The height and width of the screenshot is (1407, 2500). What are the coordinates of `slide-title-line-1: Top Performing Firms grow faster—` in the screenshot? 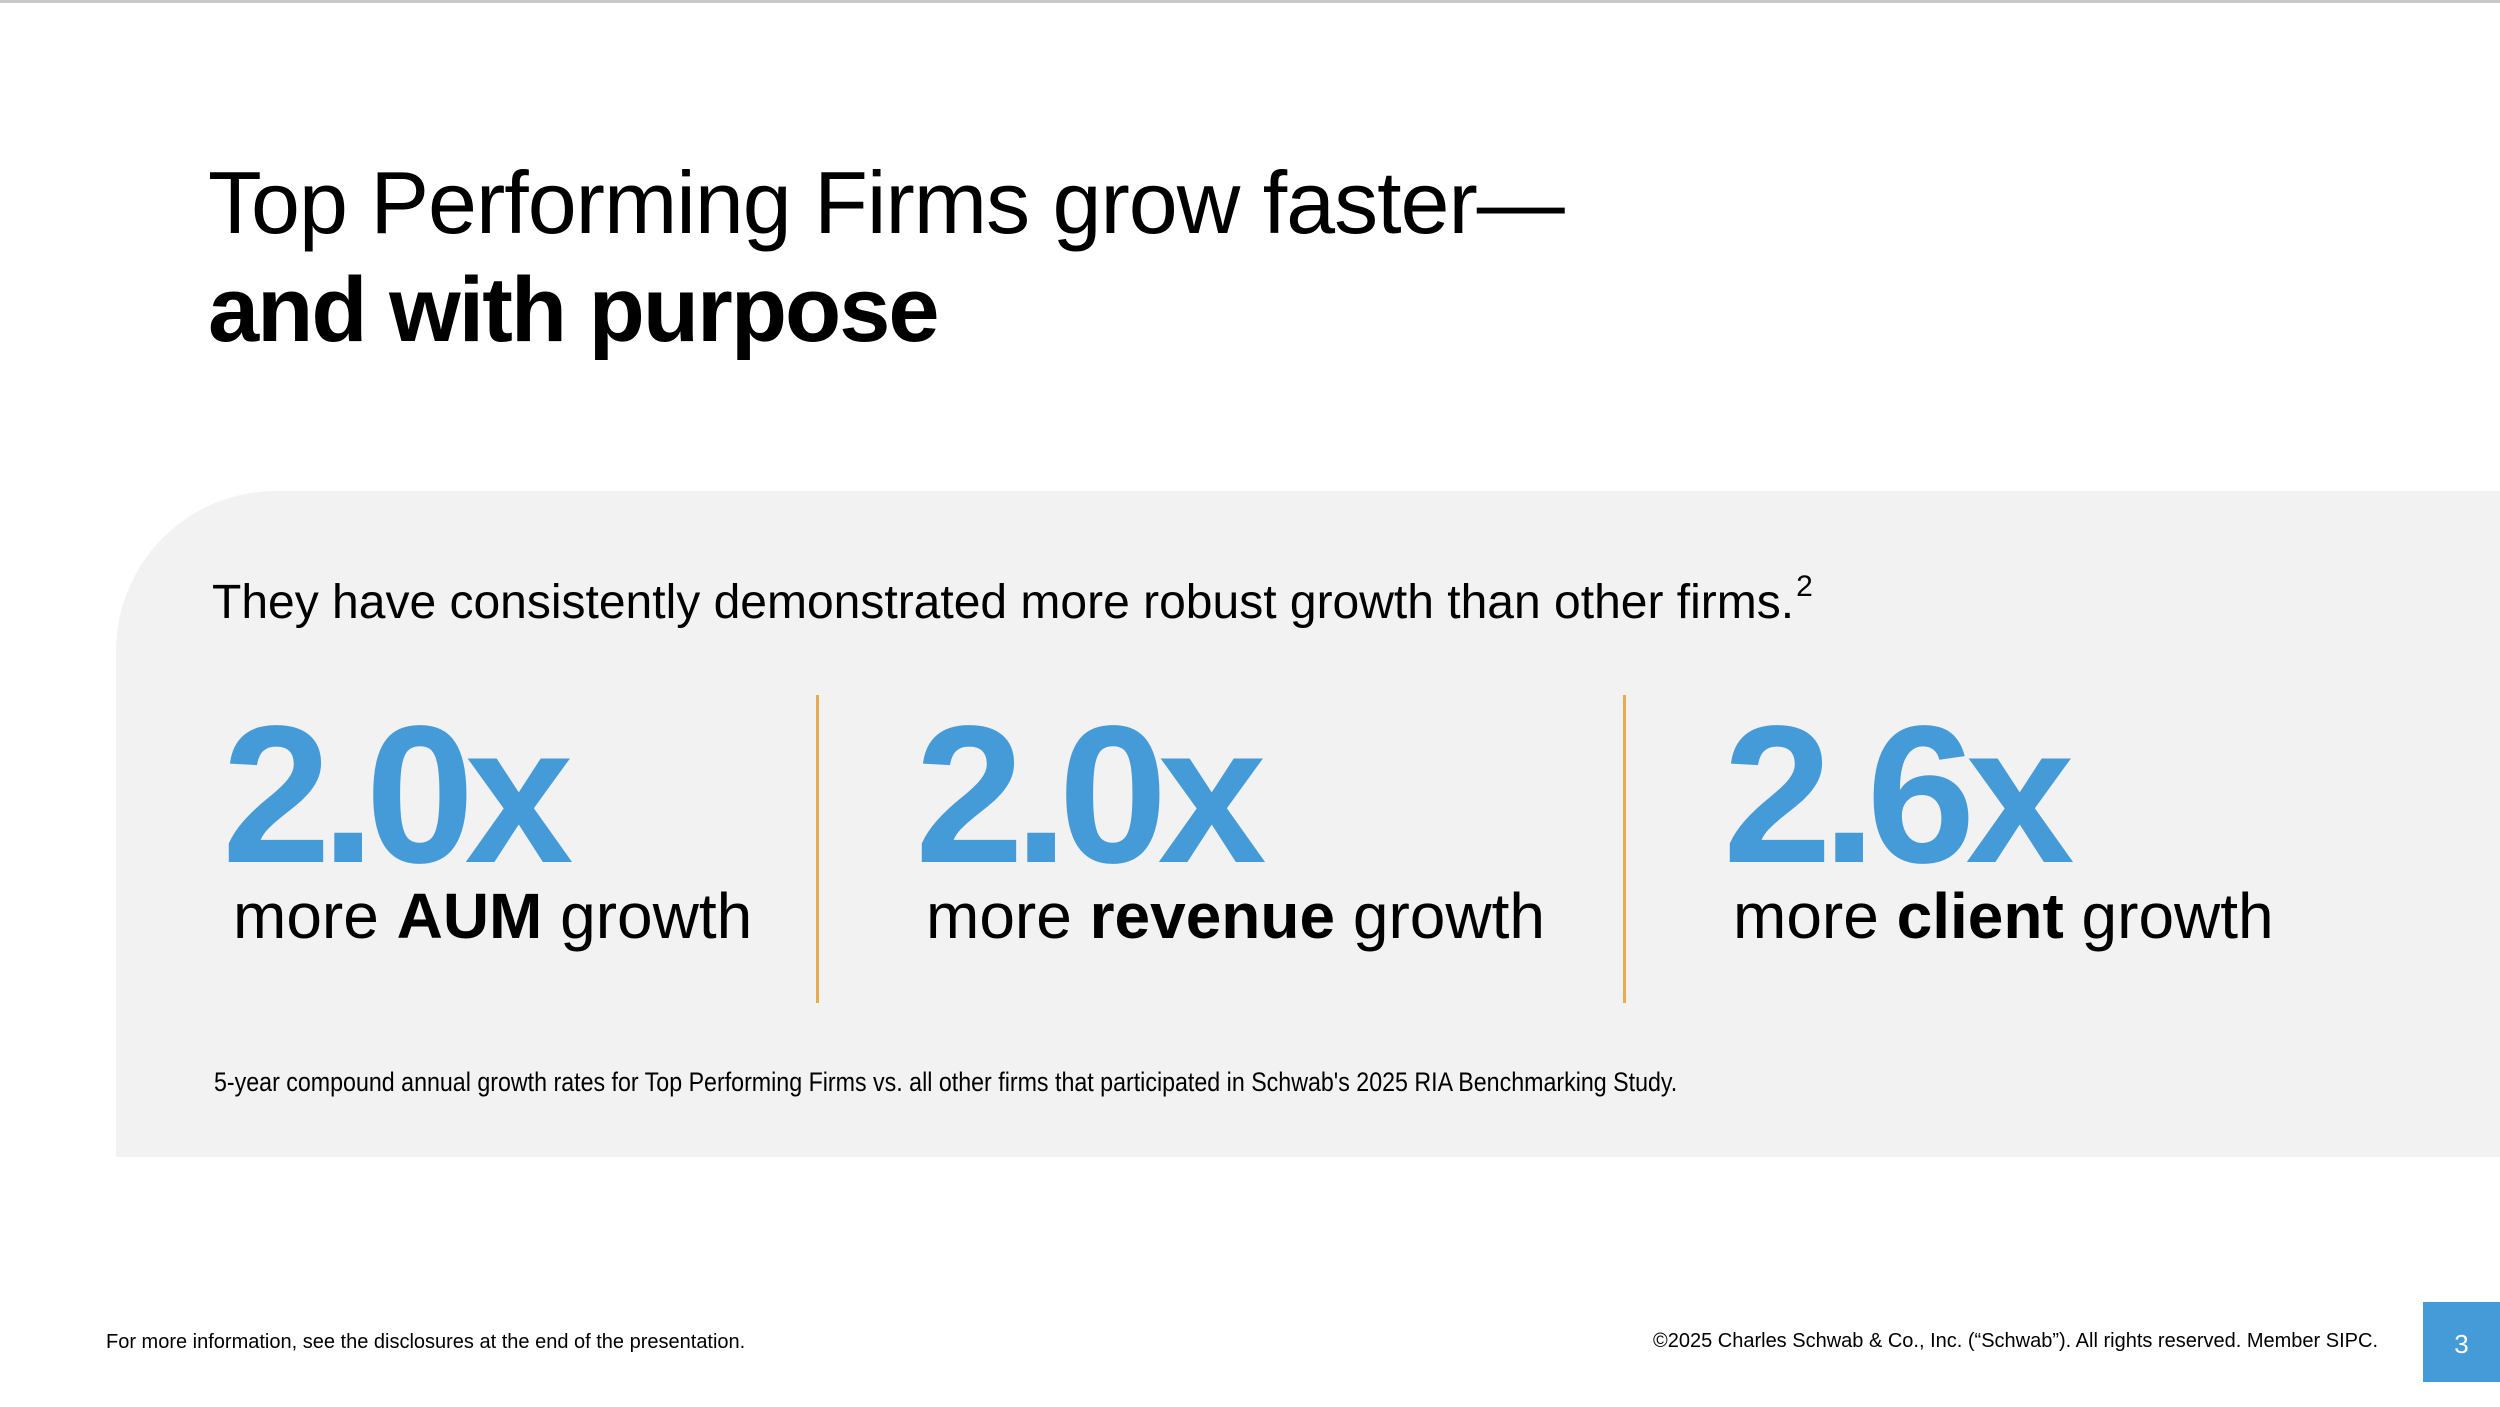 It's located at (886, 202).